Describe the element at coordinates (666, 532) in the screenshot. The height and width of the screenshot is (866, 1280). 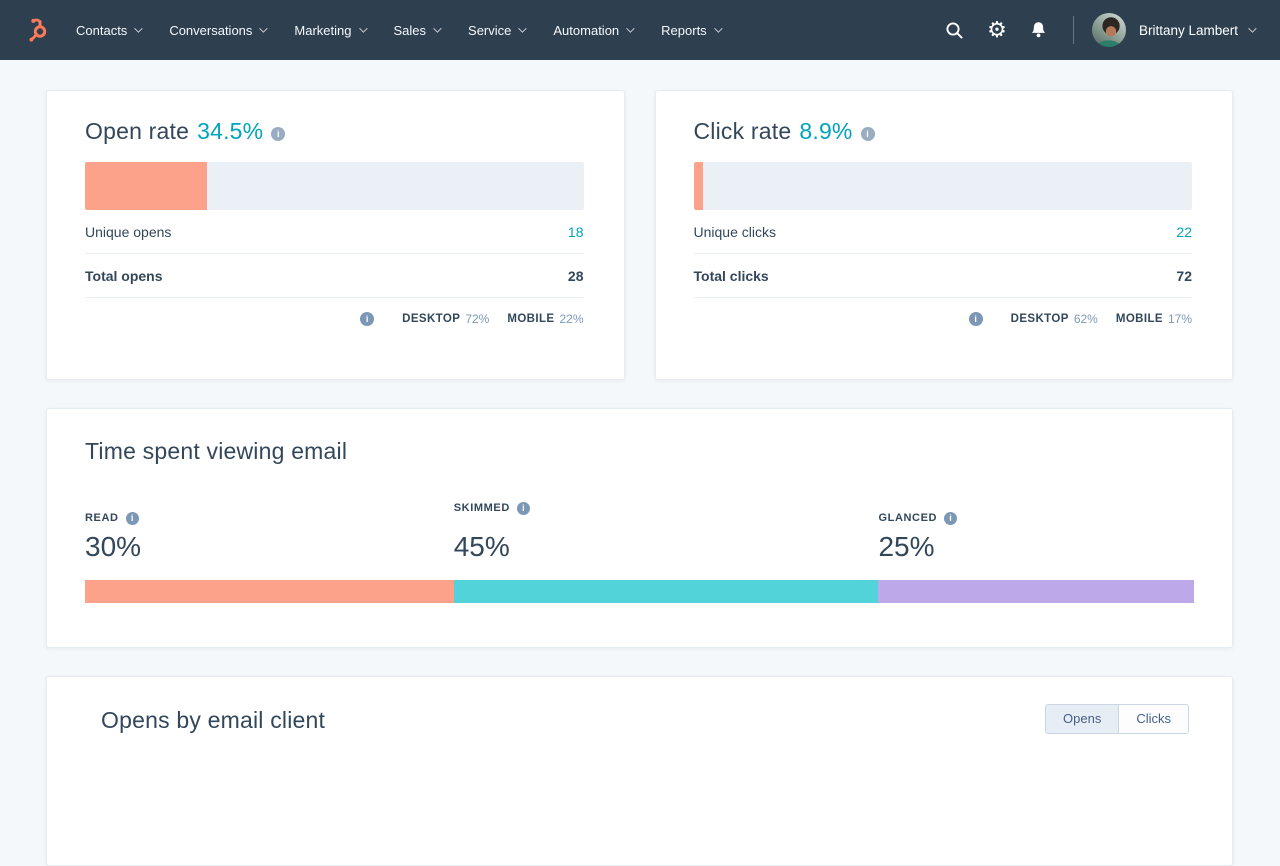
I see `skimmed-column: SKIMMED i 45%` at that location.